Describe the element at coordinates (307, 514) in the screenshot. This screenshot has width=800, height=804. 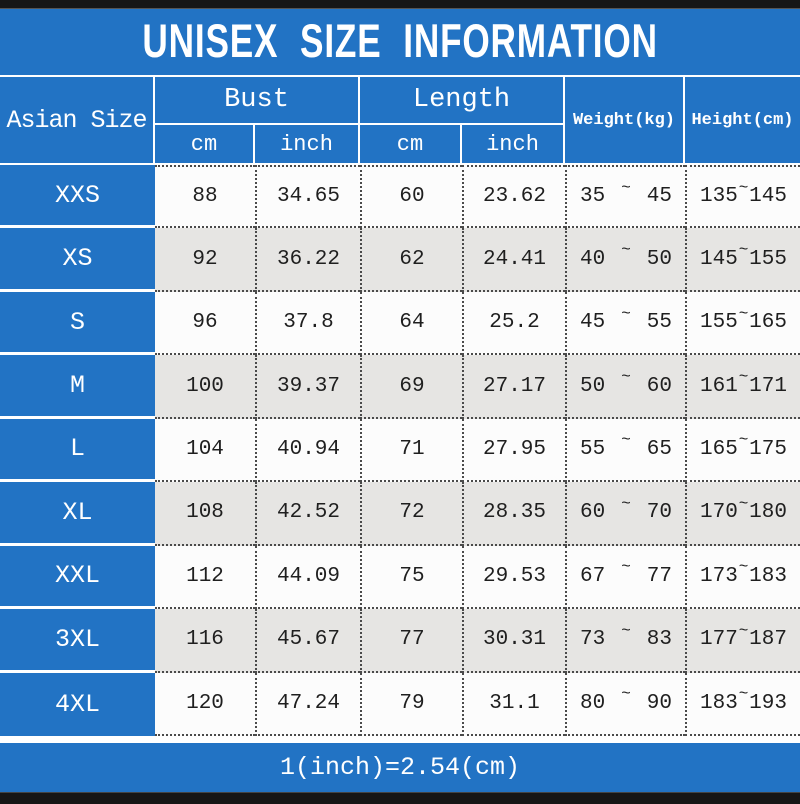
I see `bust-inch-cell: 42.52` at that location.